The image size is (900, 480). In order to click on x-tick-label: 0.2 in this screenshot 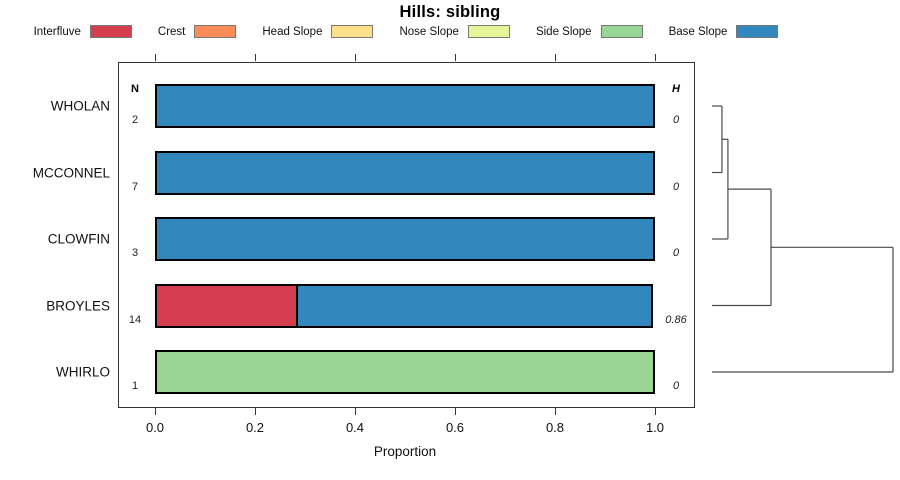, I will do `click(255, 427)`.